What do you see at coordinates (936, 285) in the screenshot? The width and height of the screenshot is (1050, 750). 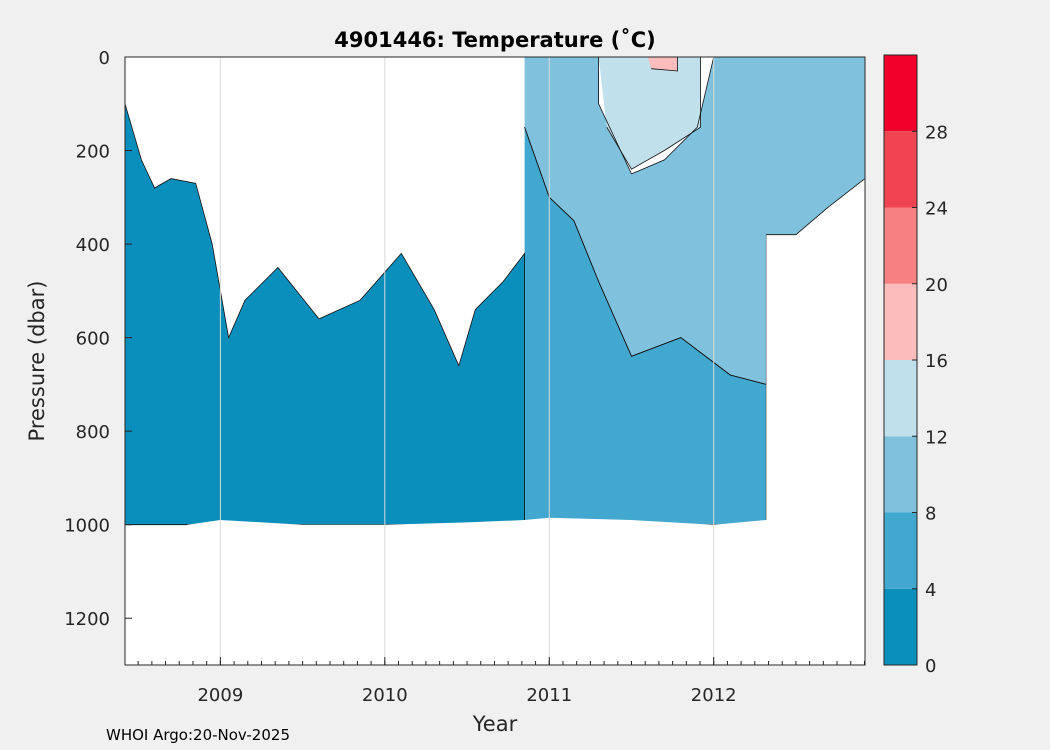 I see `colorbar-tick-label: 20` at bounding box center [936, 285].